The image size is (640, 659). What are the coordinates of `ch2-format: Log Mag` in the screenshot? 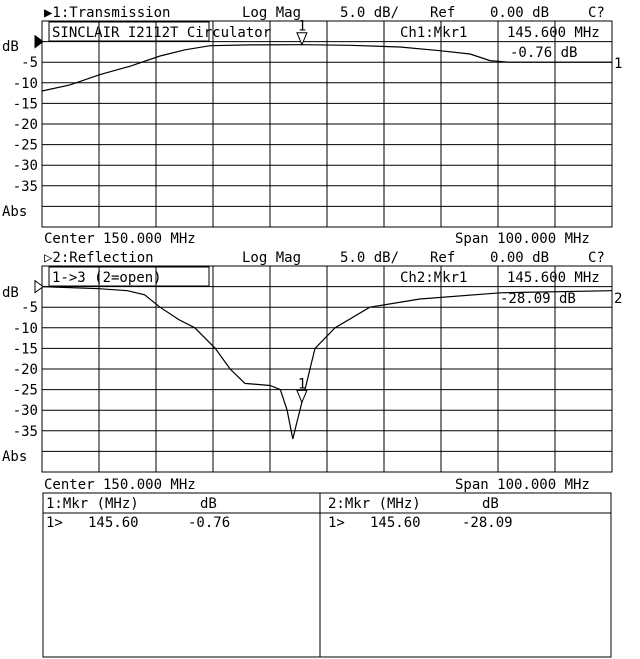 It's located at (271, 258).